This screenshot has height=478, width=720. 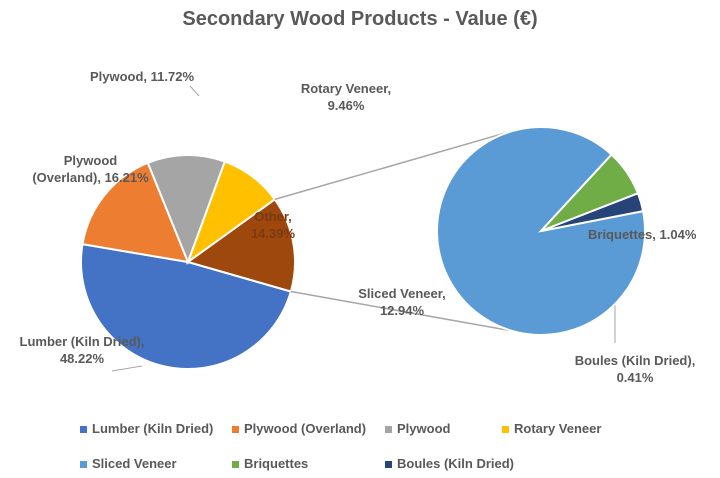 What do you see at coordinates (424, 428) in the screenshot?
I see `legend-label: Plywood` at bounding box center [424, 428].